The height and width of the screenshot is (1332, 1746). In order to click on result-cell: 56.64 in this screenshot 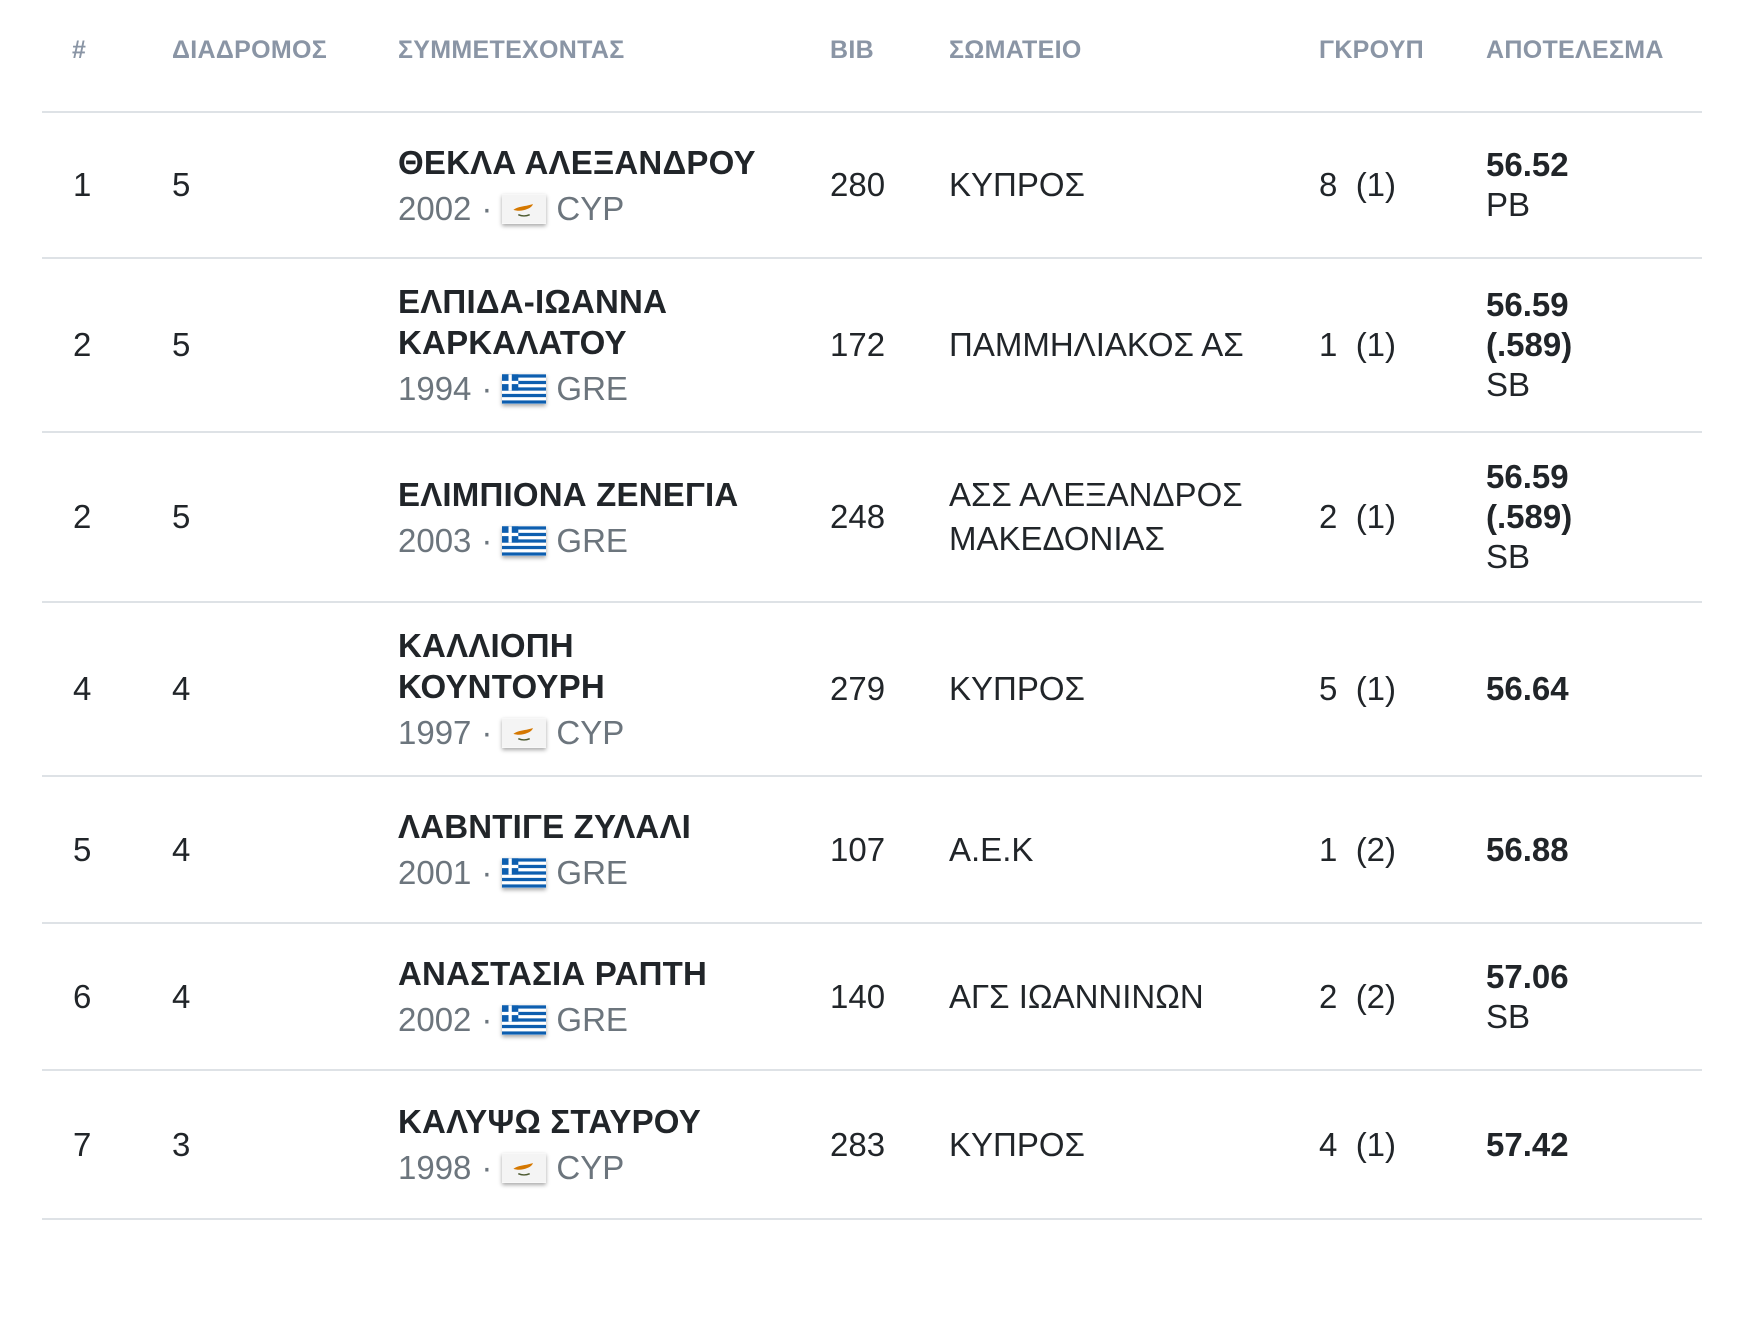, I will do `click(1527, 689)`.